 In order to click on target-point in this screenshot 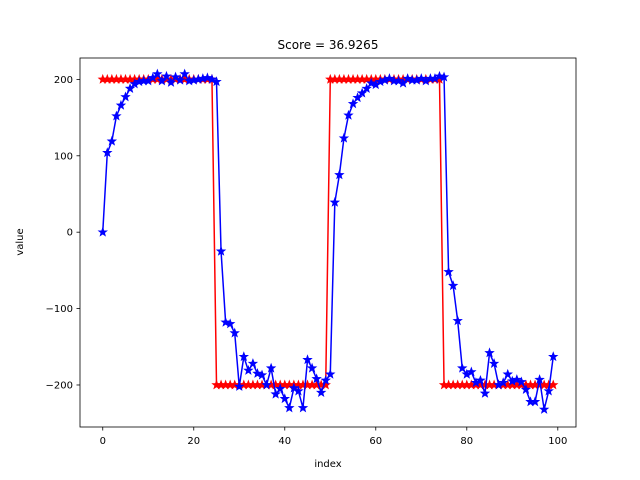, I will do `click(325, 384)`.